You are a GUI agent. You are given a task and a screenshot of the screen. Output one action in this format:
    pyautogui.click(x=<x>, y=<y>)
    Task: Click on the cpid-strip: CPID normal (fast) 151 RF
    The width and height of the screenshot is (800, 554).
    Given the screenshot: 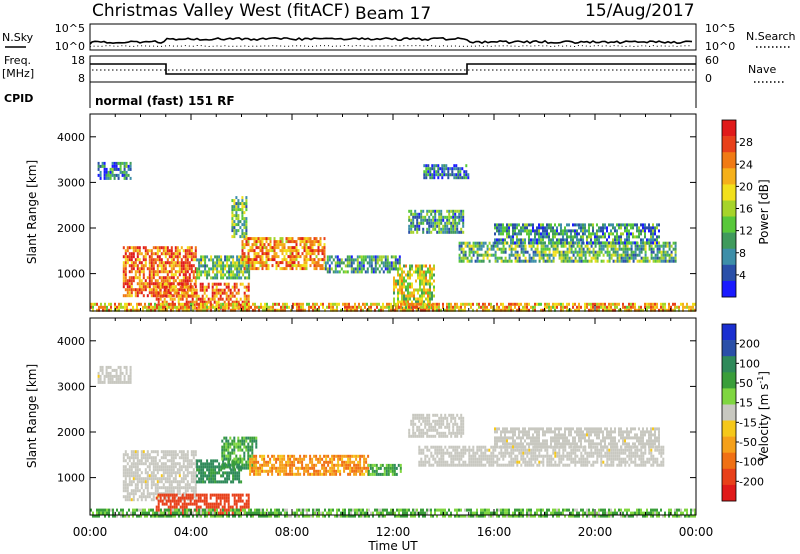 What is the action you would take?
    pyautogui.click(x=350, y=95)
    